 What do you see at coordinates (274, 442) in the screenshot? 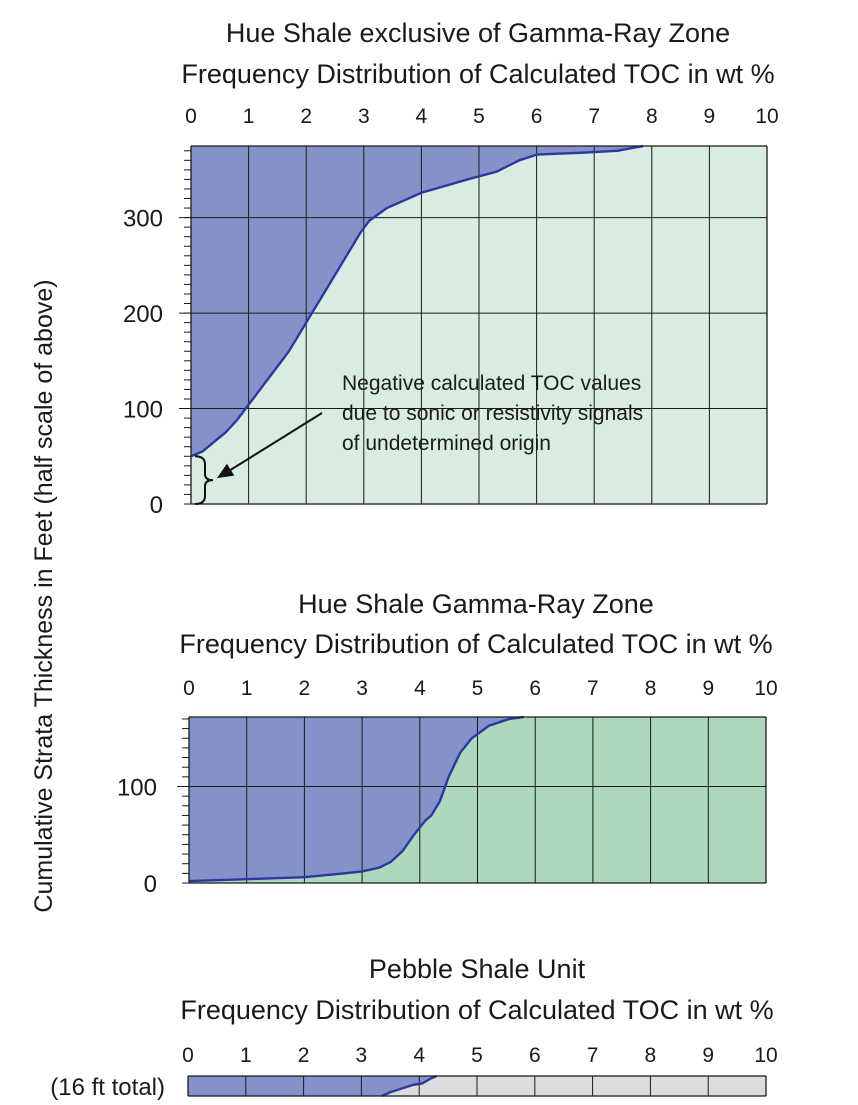
I see `arrow-shaft` at bounding box center [274, 442].